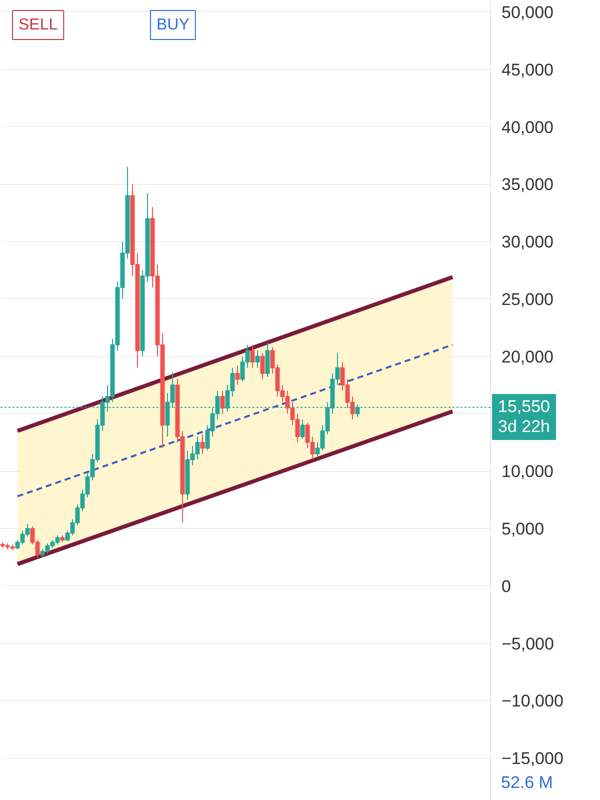 This screenshot has height=800, width=600. Describe the element at coordinates (528, 184) in the screenshot. I see `y-tick-label: 35,000` at that location.